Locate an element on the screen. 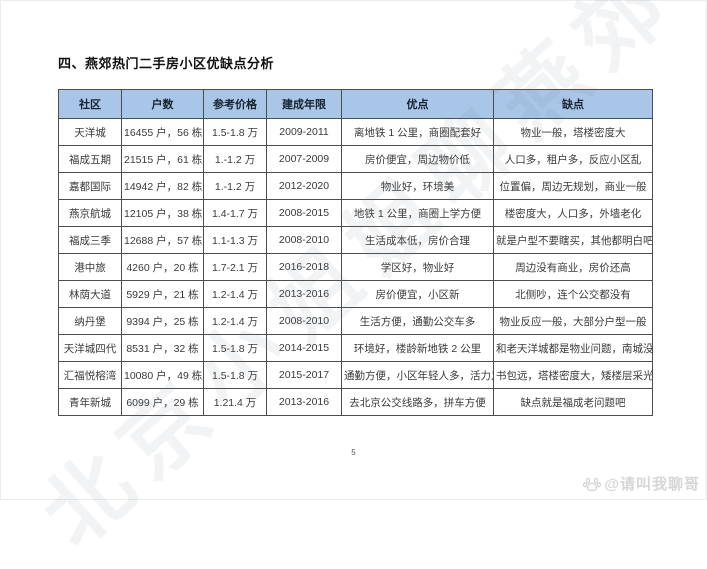 This screenshot has height=569, width=707. baidu-paw-icon is located at coordinates (592, 484).